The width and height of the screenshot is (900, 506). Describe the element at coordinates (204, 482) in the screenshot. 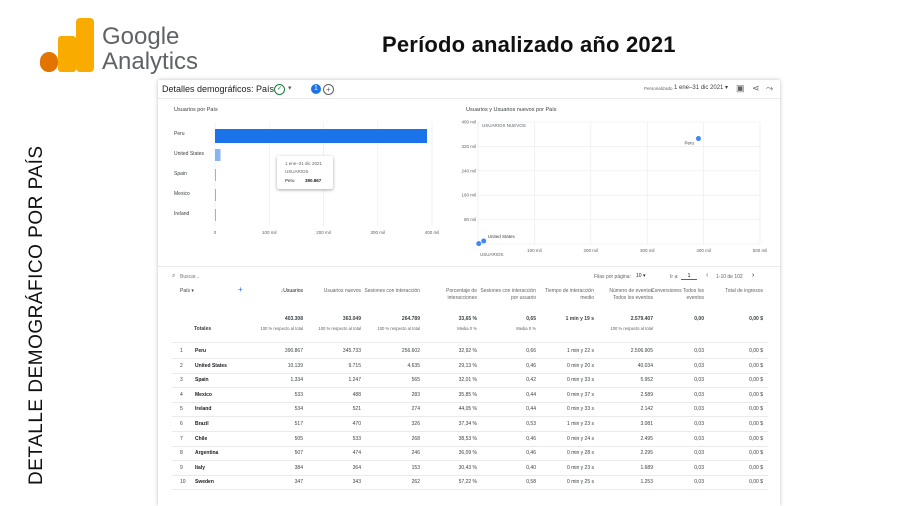

I see `row-country: Sweden` at that location.